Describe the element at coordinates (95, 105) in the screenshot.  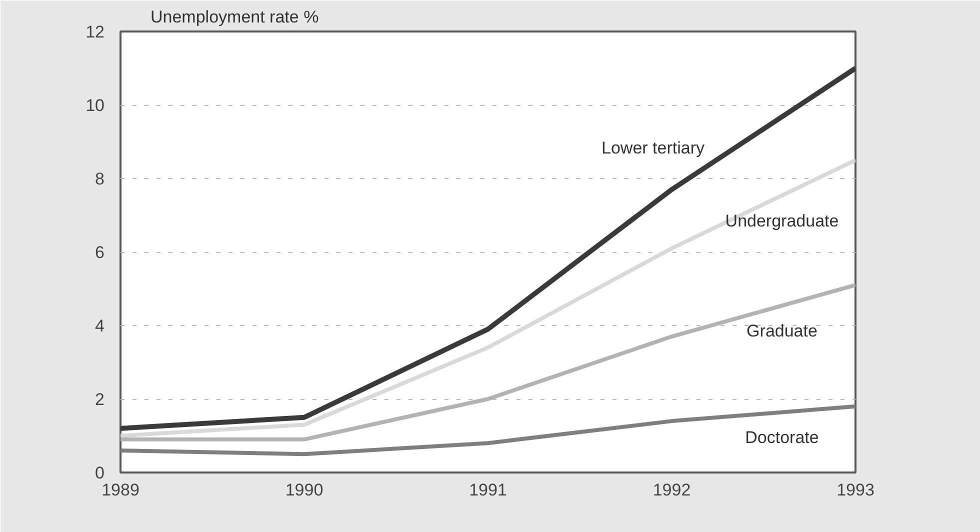
I see `y-tick-label: 10` at that location.